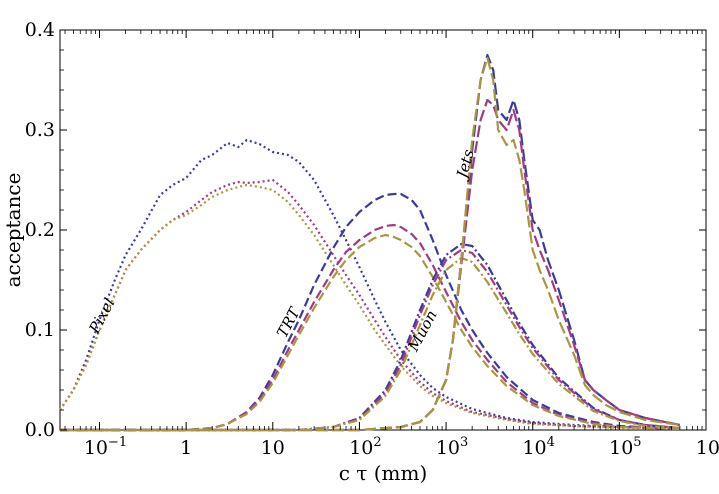 This screenshot has height=494, width=719. Describe the element at coordinates (551, 442) in the screenshot. I see `x-tick-label-exponent: 4` at that location.